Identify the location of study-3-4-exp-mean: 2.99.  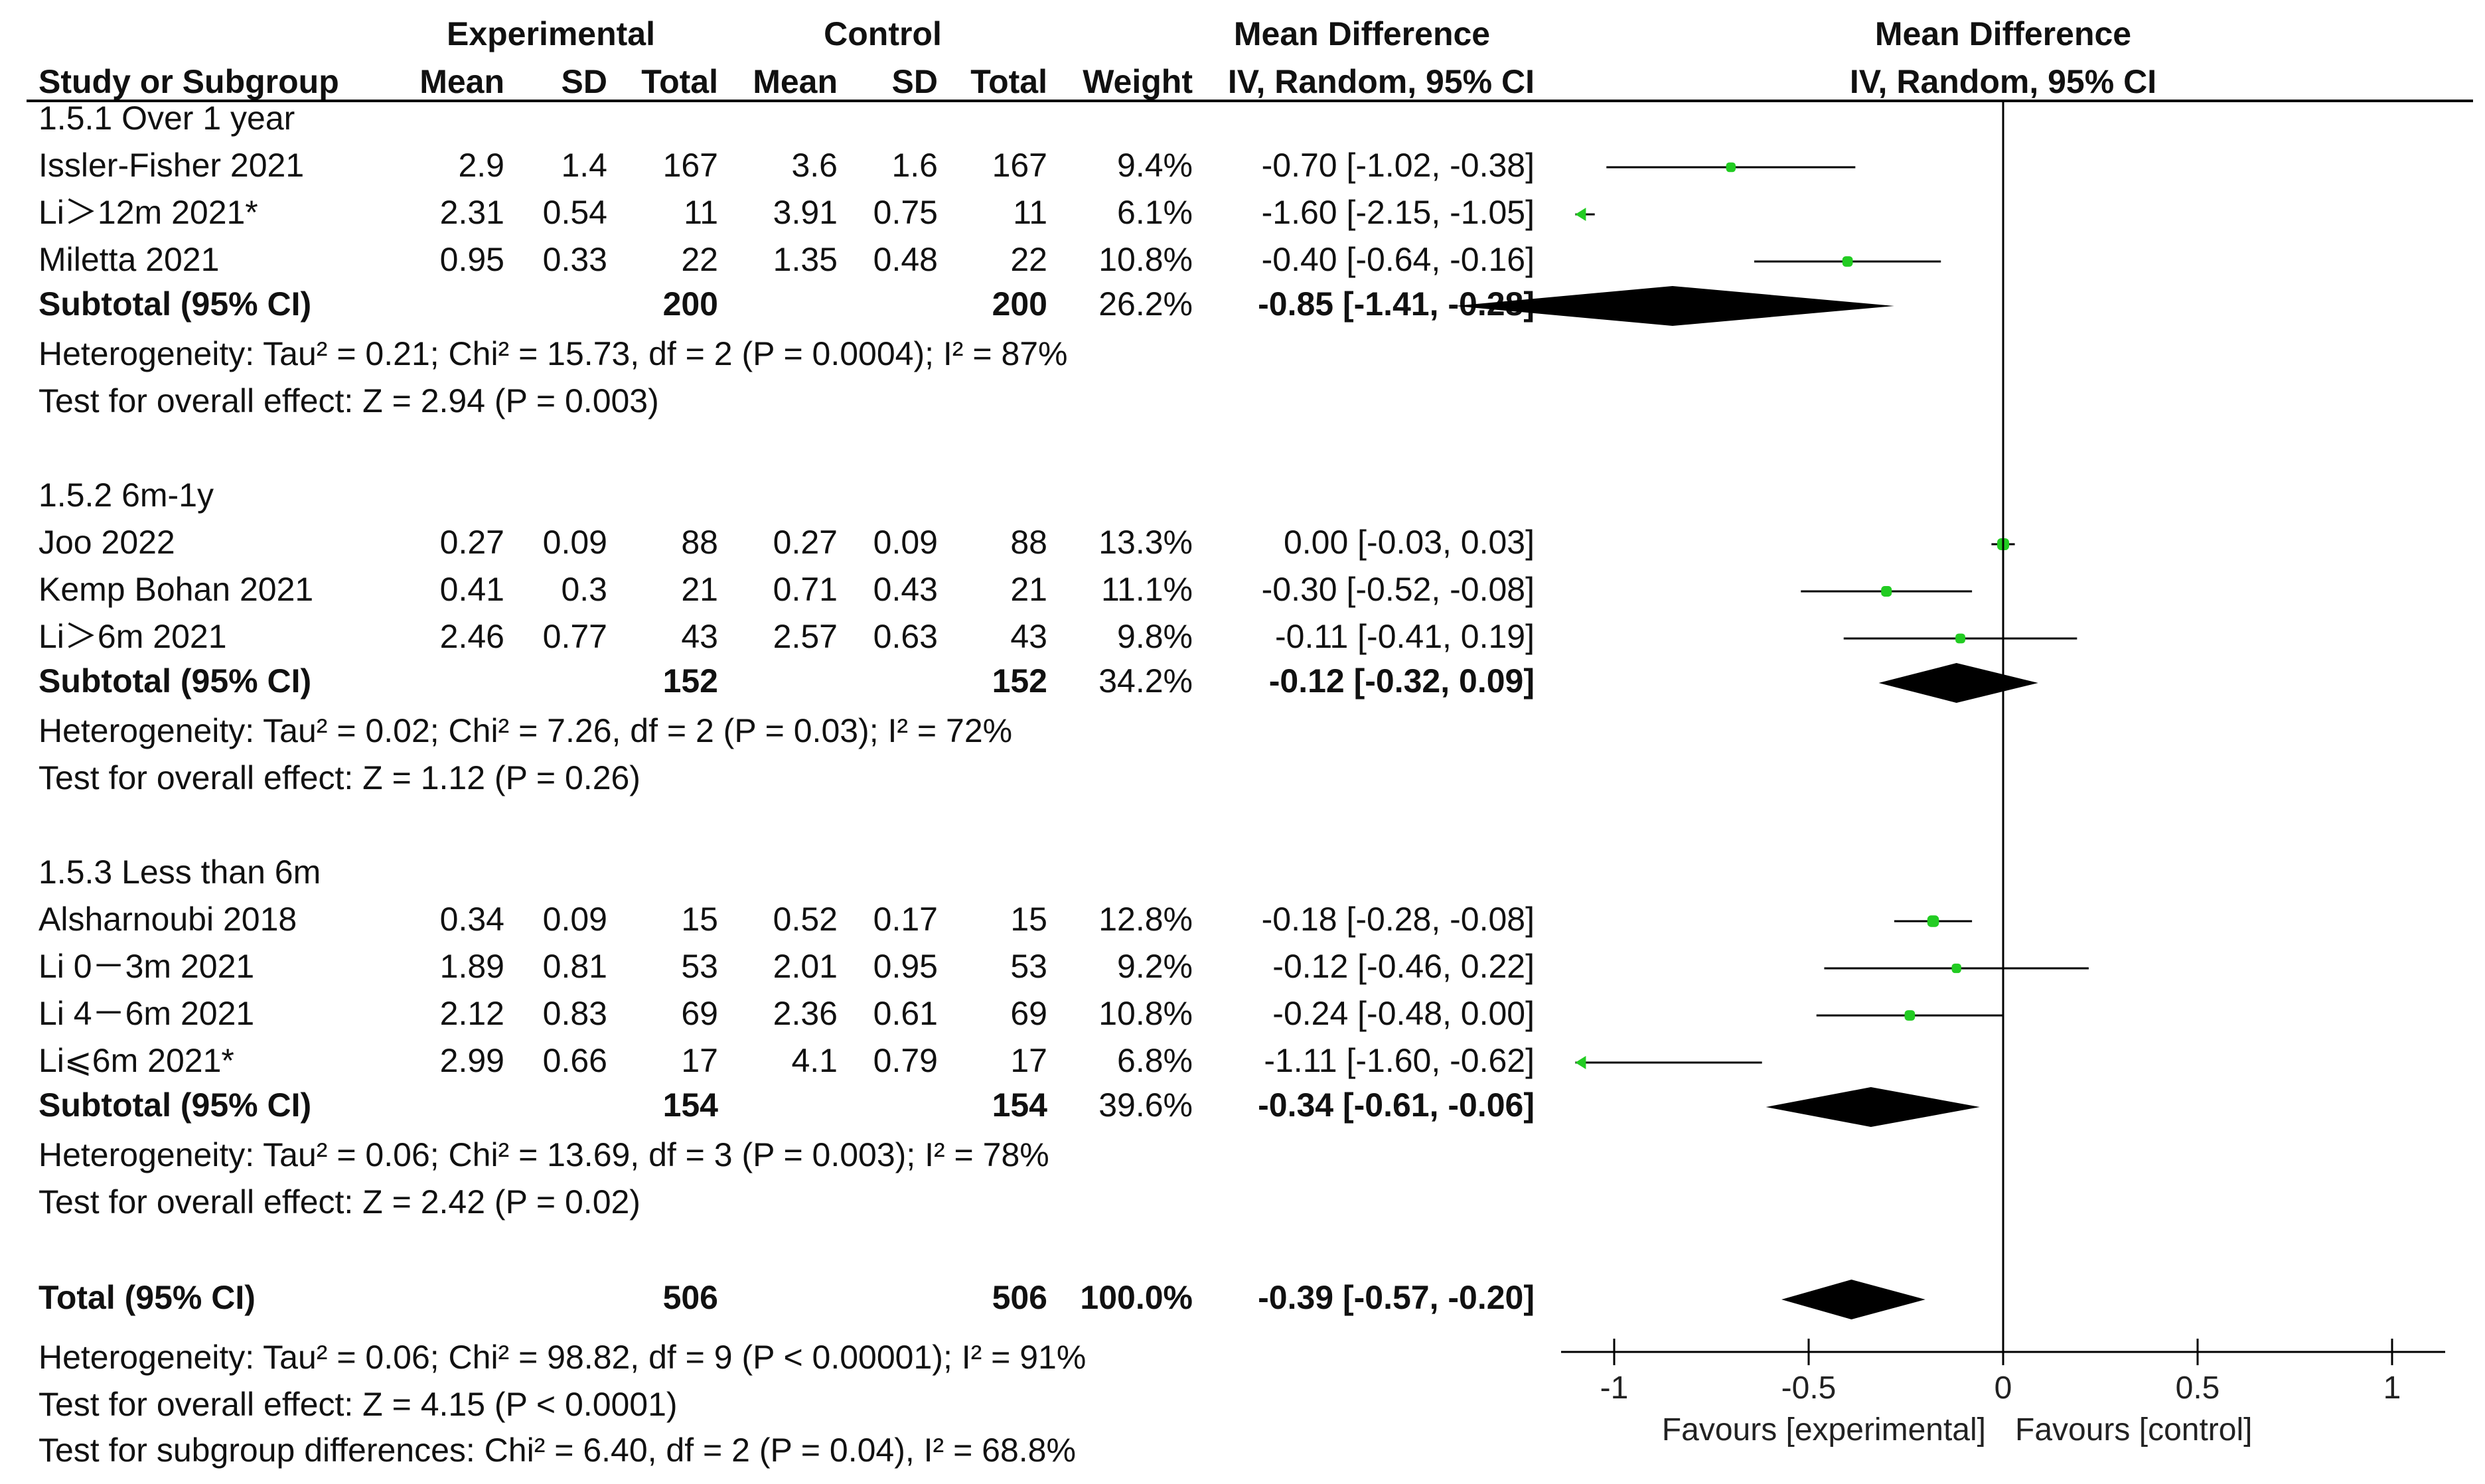
(472, 1060).